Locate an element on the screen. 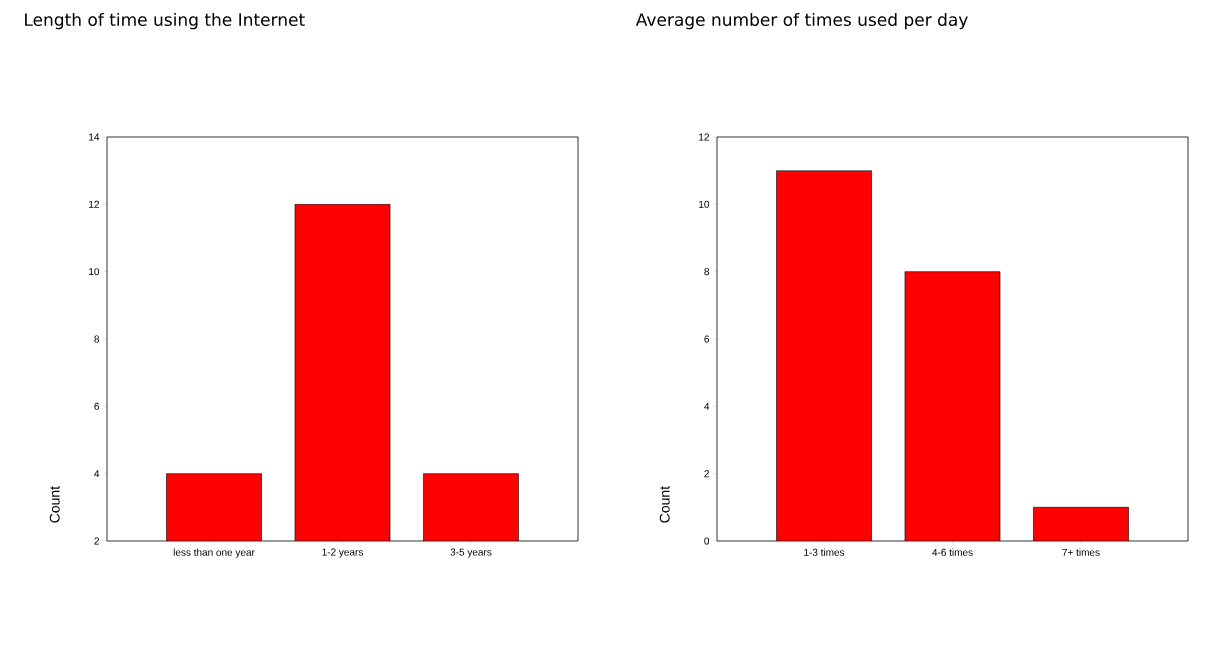 The height and width of the screenshot is (654, 1221). x-tick-label: 1-2 years is located at coordinates (342, 553).